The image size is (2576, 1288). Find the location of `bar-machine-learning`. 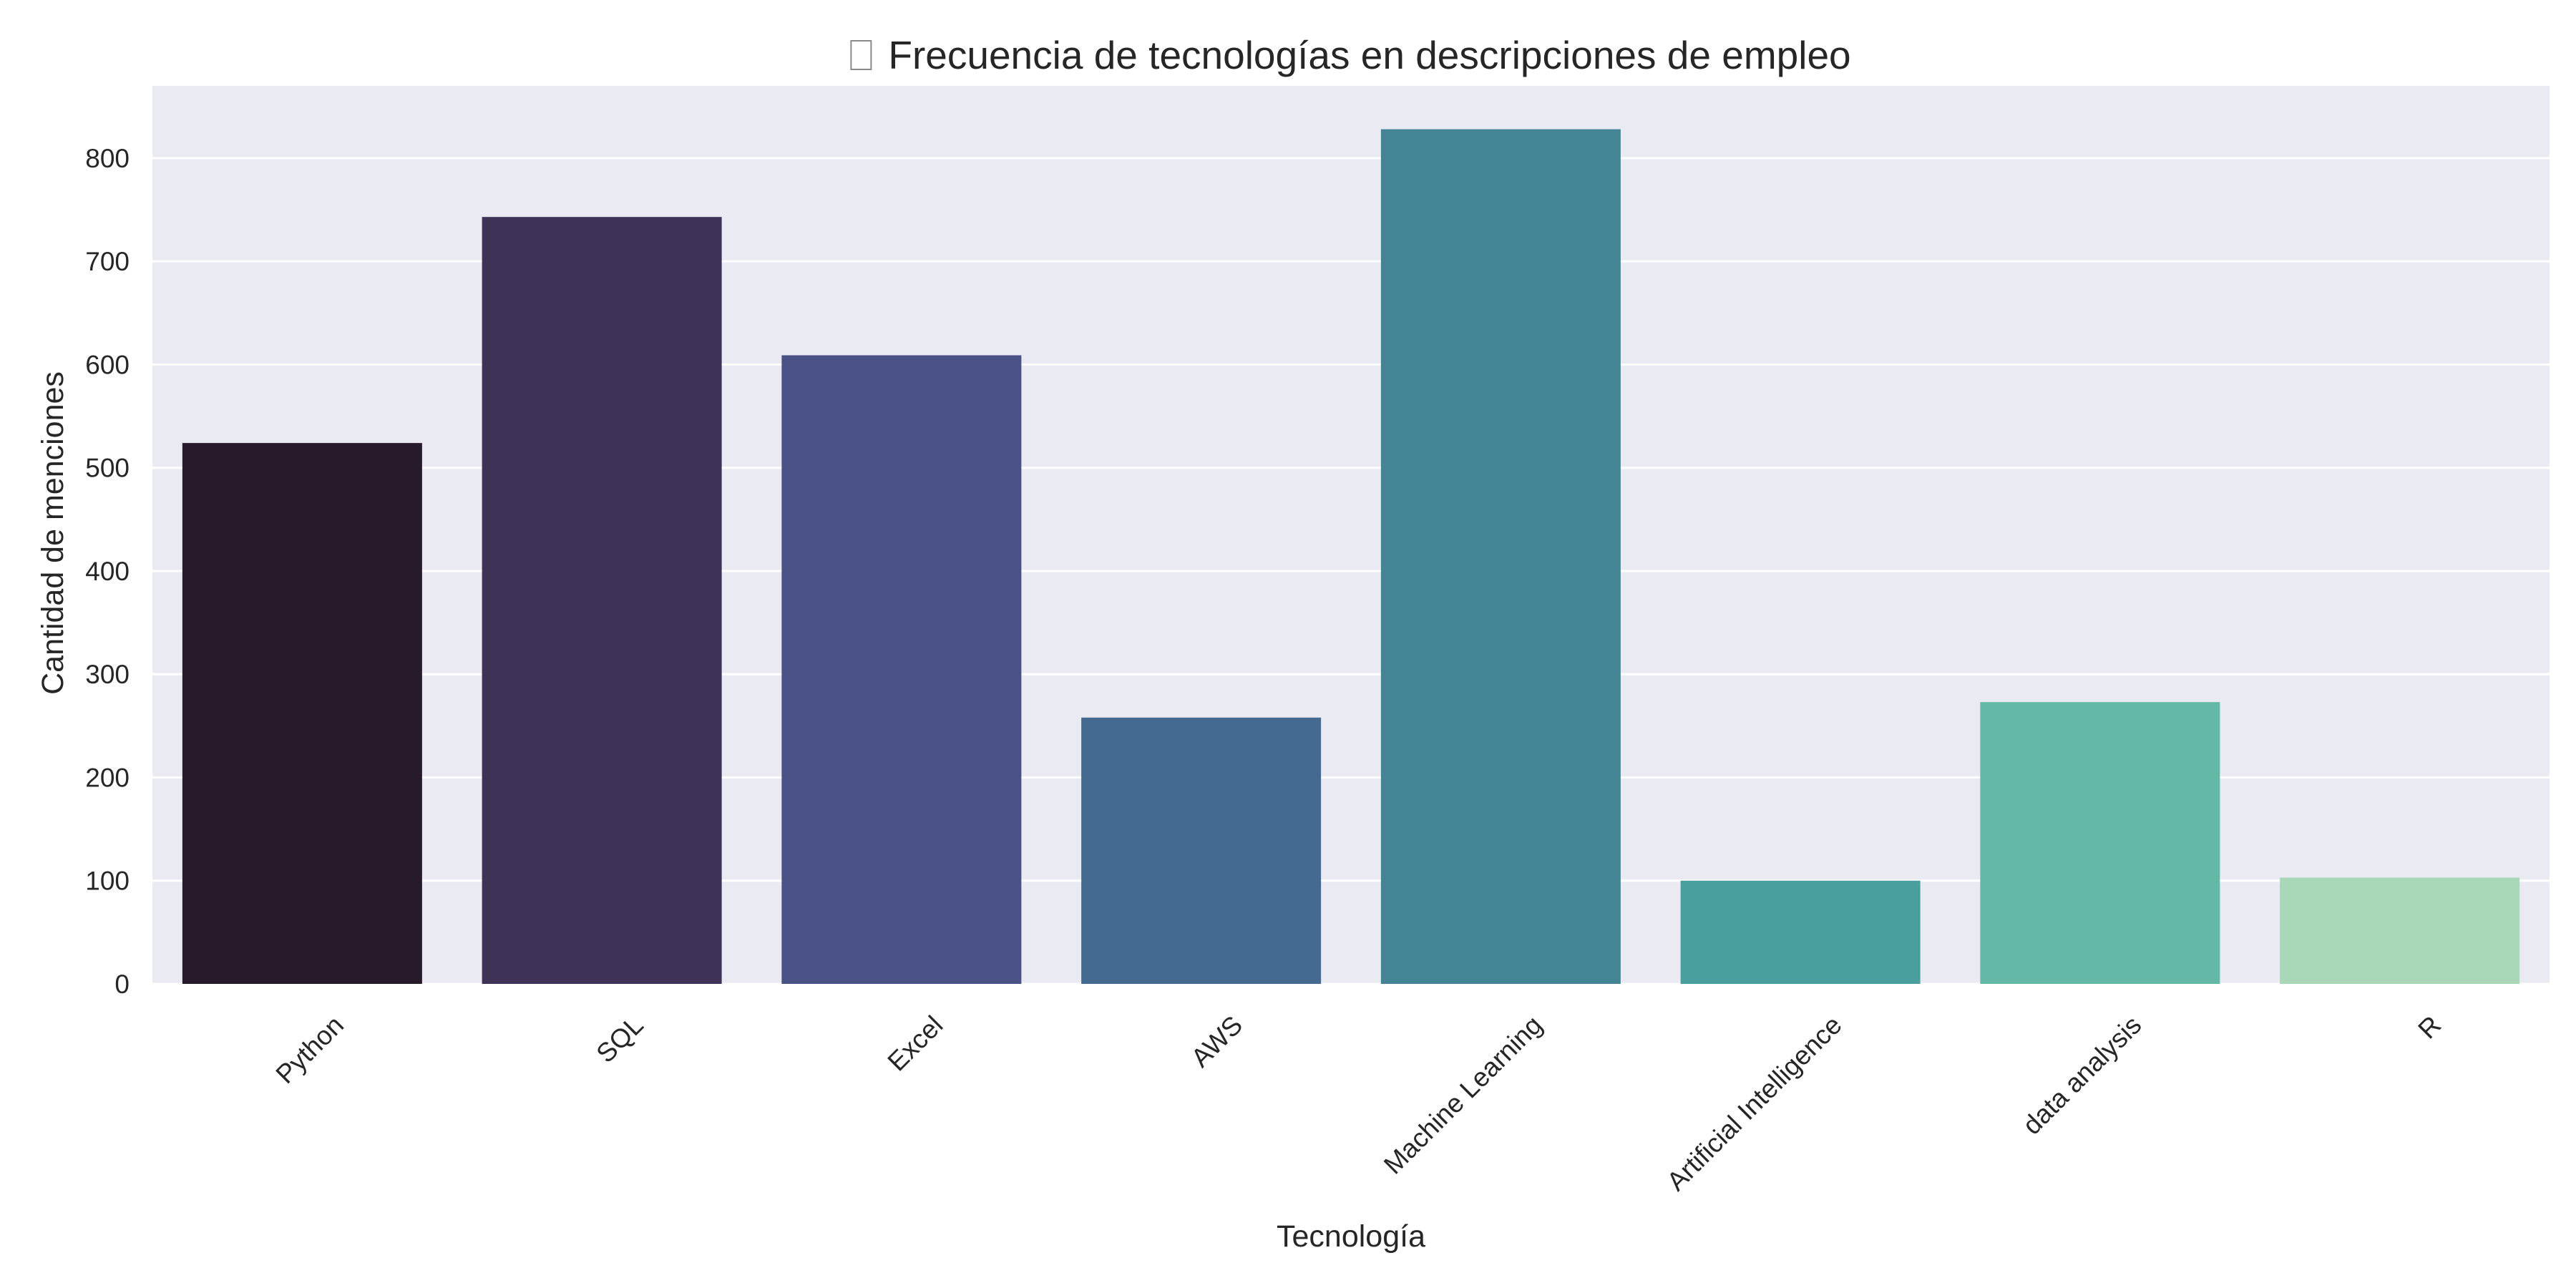

bar-machine-learning is located at coordinates (1500, 557).